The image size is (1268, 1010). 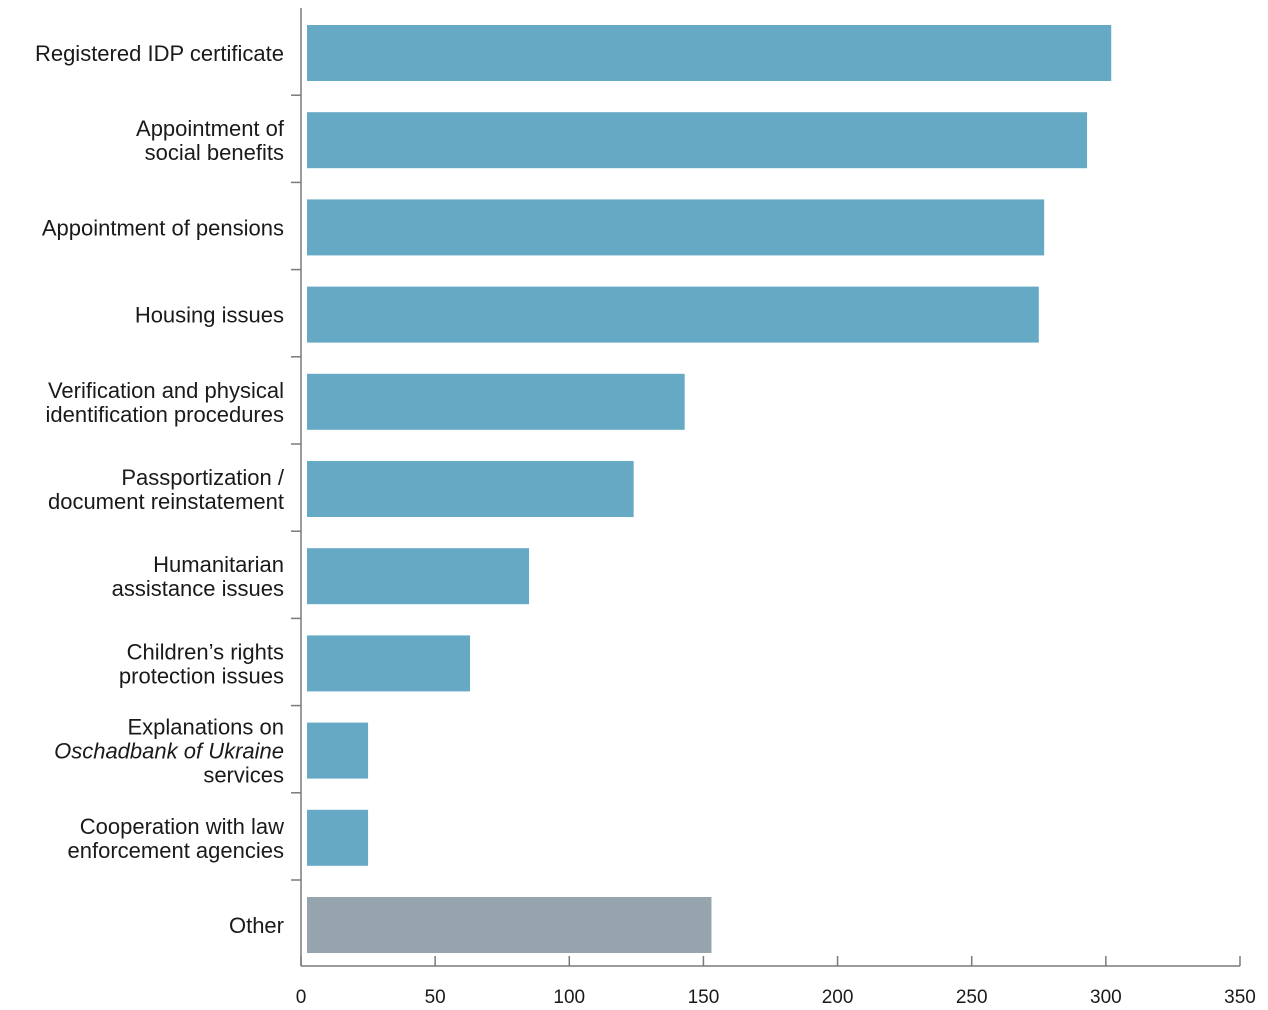 I want to click on x-tick-label: 50, so click(x=435, y=997).